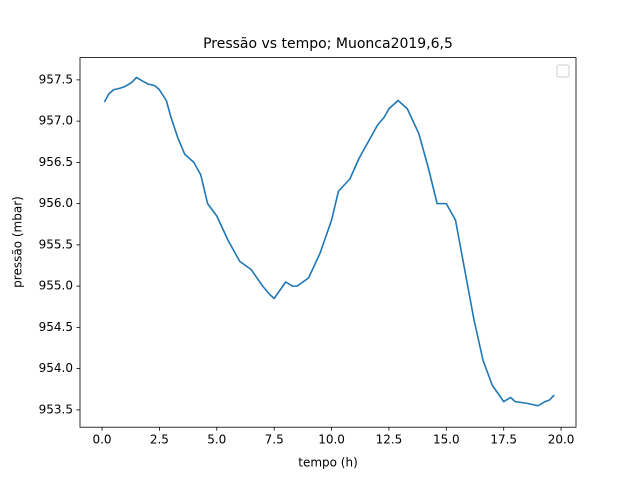 This screenshot has height=480, width=640. I want to click on x-tick-label: 5.0, so click(216, 440).